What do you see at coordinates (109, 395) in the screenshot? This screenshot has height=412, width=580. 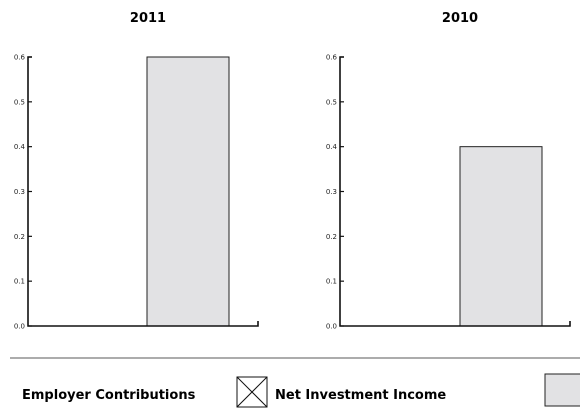 I see `legend-label-employer-contributions: Employer Contributions` at bounding box center [109, 395].